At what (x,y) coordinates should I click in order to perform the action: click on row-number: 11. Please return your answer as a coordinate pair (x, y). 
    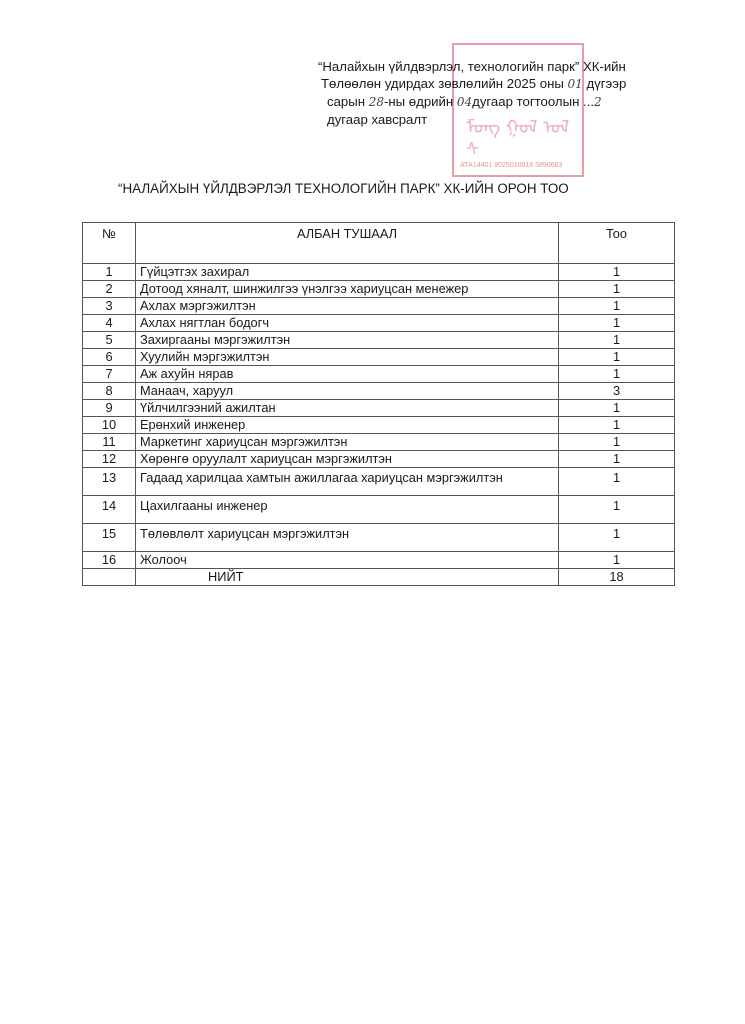
    Looking at the image, I should click on (109, 442).